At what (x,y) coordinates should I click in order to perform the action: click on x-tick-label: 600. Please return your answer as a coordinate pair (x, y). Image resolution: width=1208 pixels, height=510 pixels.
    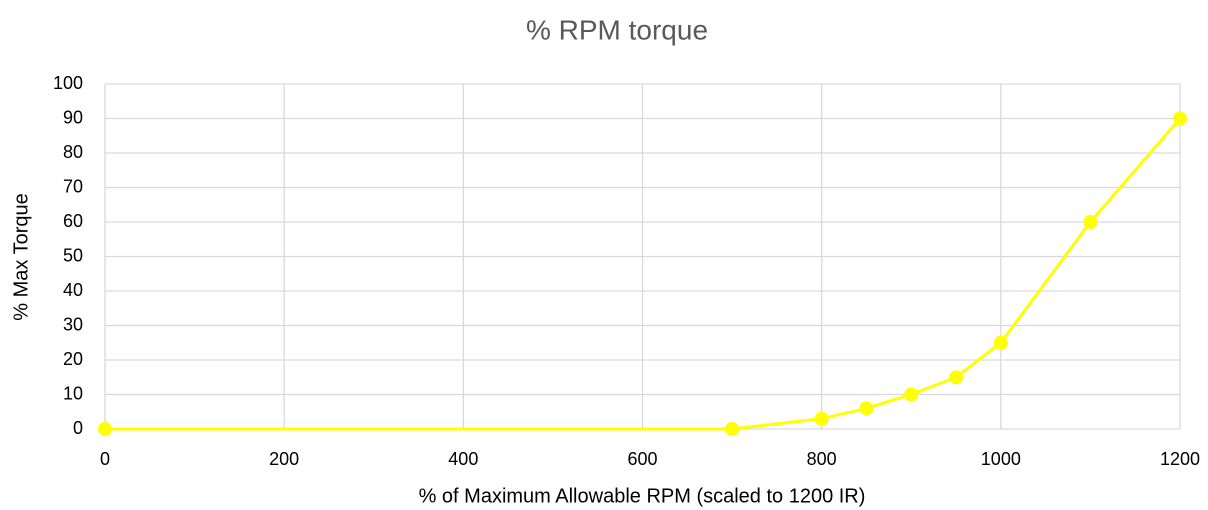
    Looking at the image, I should click on (642, 459).